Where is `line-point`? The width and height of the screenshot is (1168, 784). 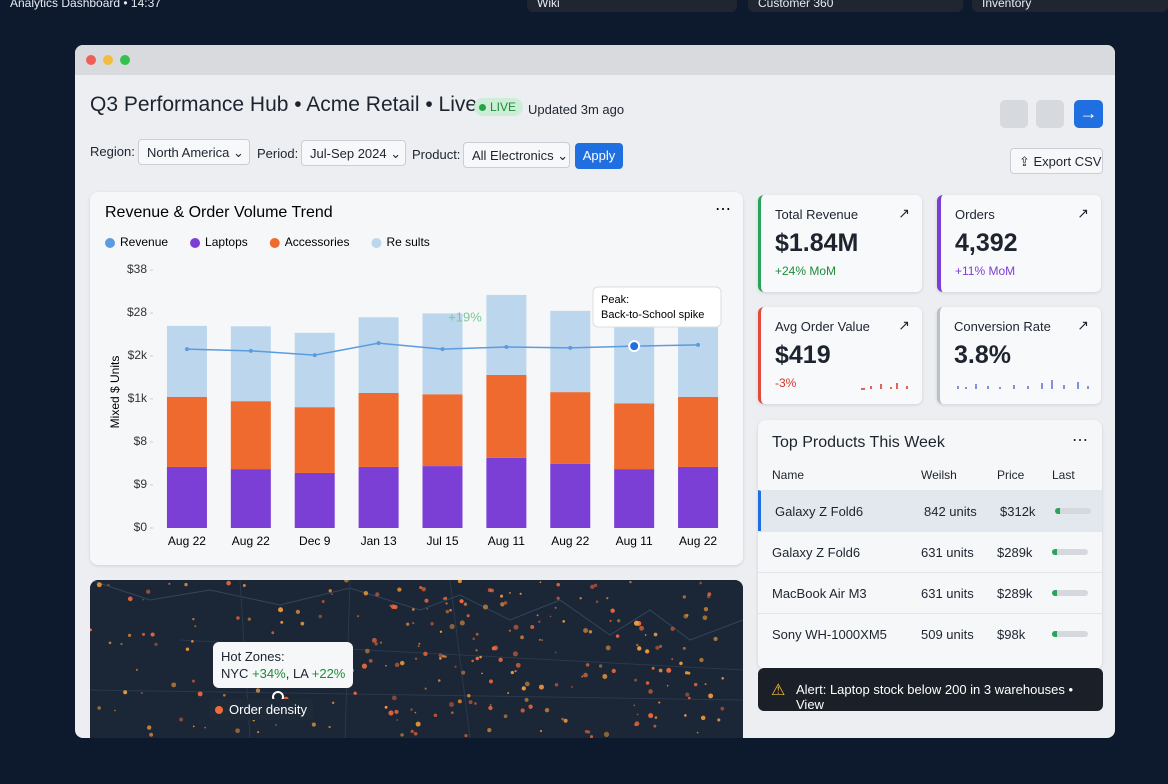
line-point is located at coordinates (378, 343).